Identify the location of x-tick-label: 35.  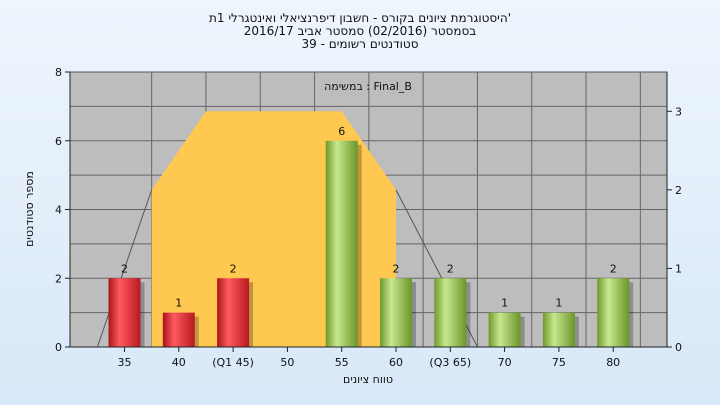
(125, 362).